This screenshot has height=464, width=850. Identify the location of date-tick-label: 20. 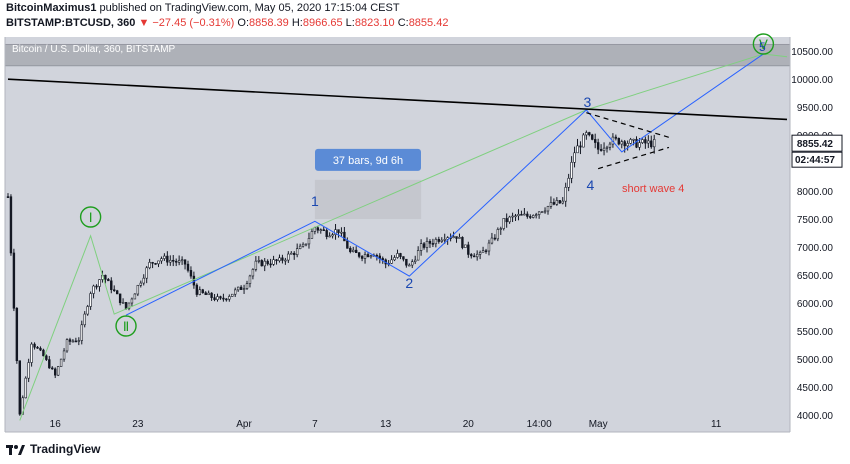
(469, 424).